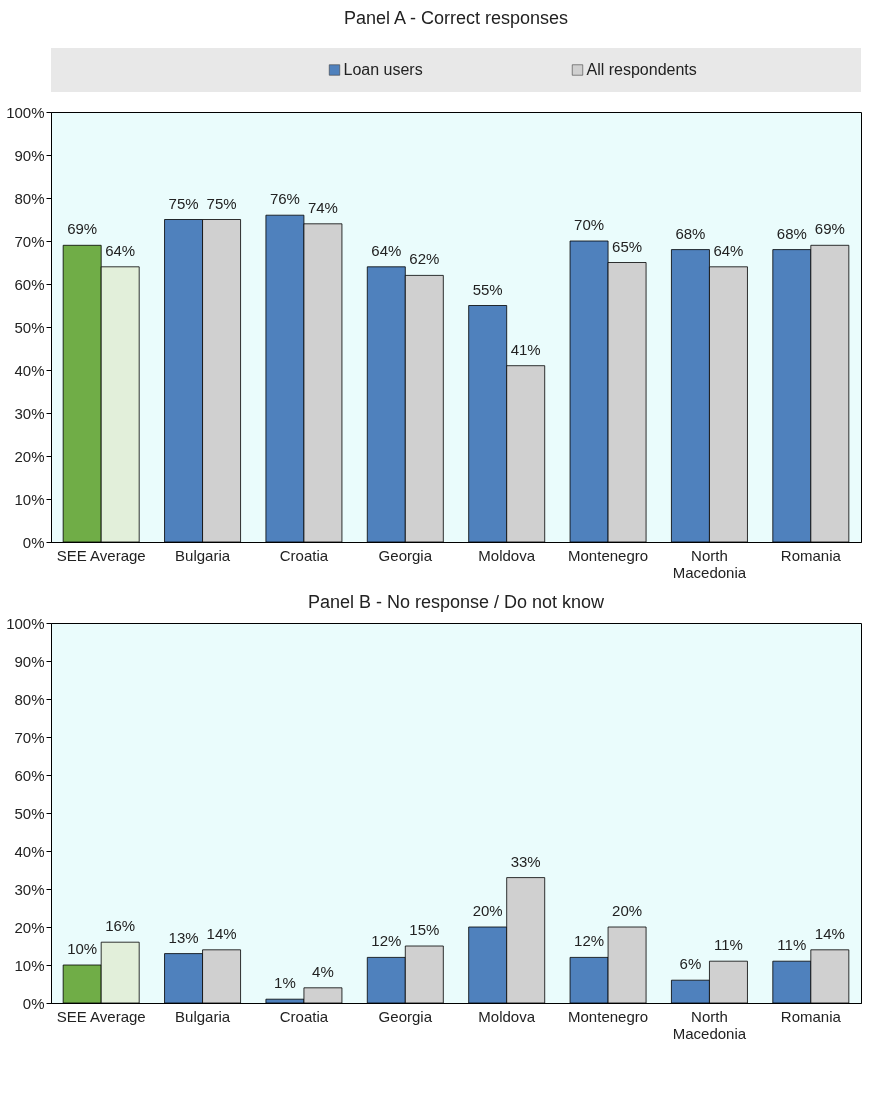  What do you see at coordinates (487, 289) in the screenshot?
I see `data-label: 55%` at bounding box center [487, 289].